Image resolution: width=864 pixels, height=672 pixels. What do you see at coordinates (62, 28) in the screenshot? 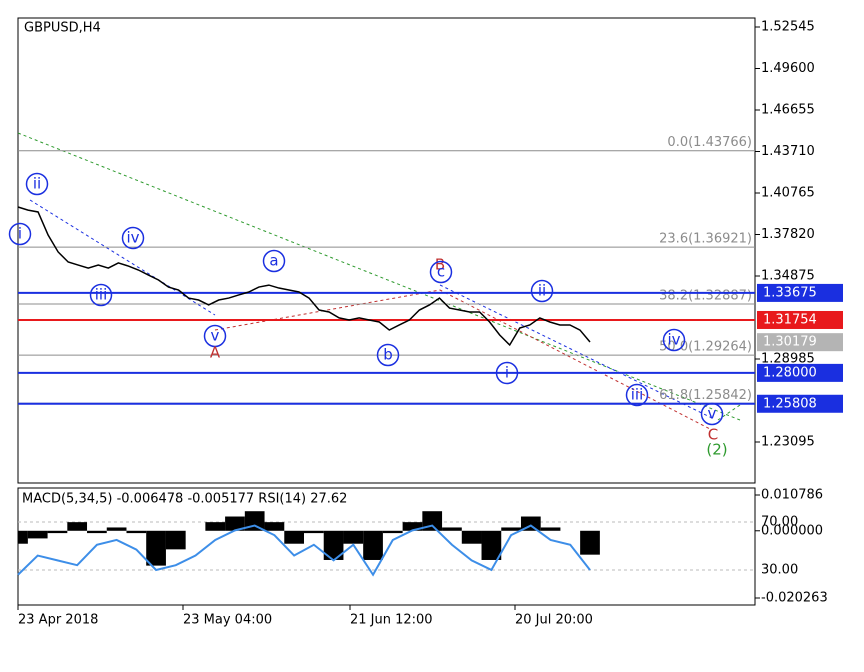
I see `symbol-title: GBPUSD,H4` at bounding box center [62, 28].